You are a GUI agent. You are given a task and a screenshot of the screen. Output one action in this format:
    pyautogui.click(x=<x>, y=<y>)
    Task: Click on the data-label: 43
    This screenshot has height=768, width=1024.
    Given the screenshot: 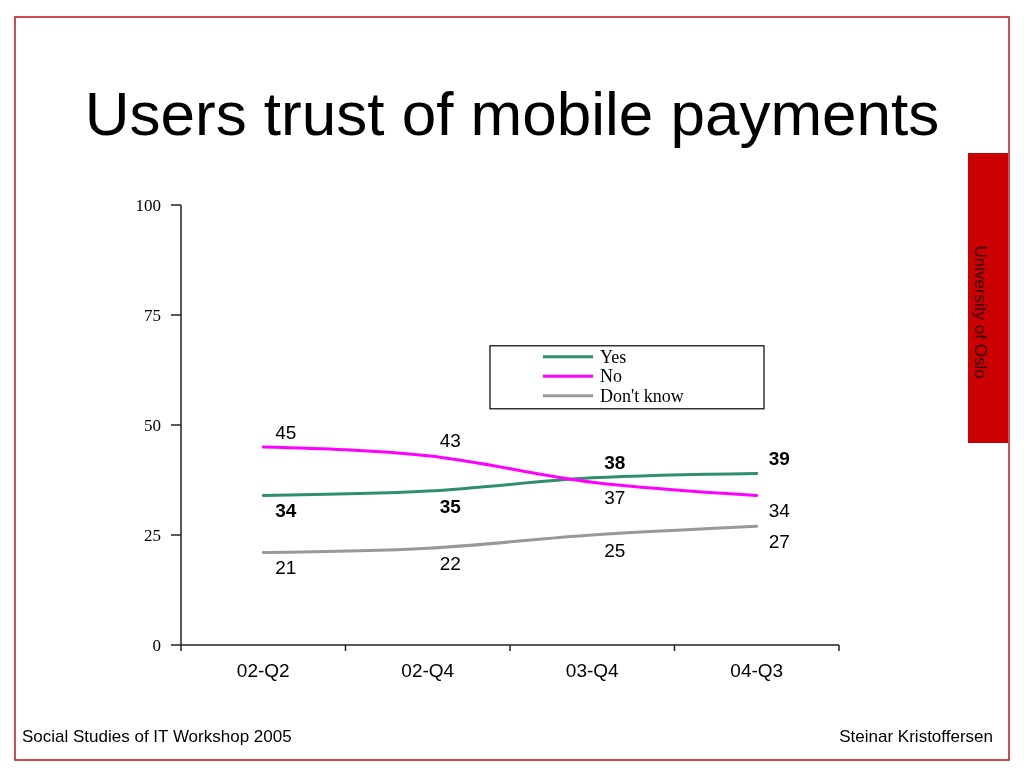 What is the action you would take?
    pyautogui.click(x=450, y=441)
    